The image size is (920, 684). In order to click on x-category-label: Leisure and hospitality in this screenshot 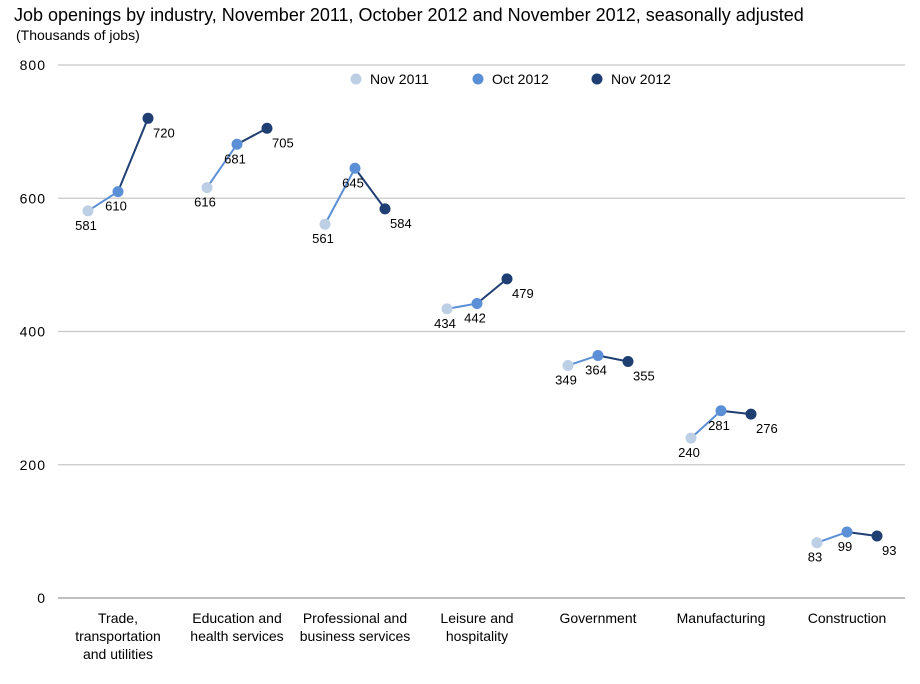, I will do `click(476, 627)`.